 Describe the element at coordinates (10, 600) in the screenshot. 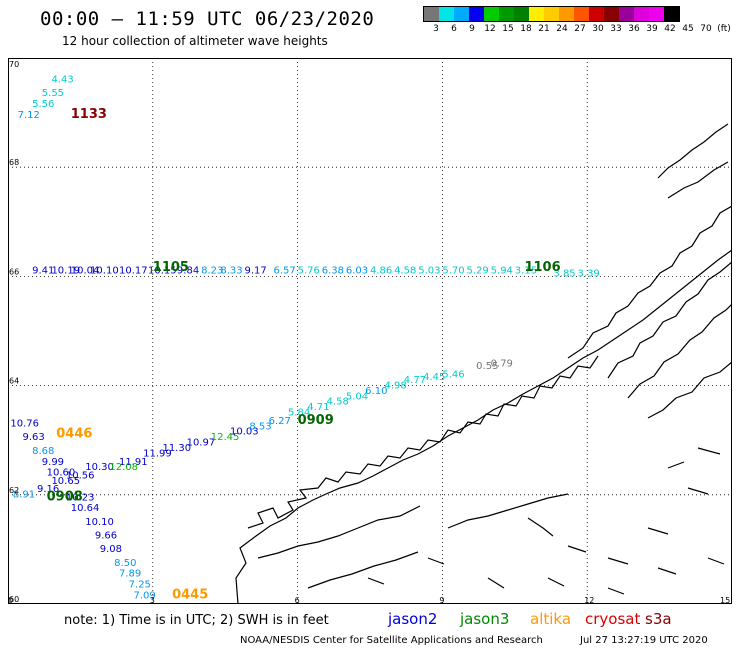

I see `lon-label: 0` at that location.